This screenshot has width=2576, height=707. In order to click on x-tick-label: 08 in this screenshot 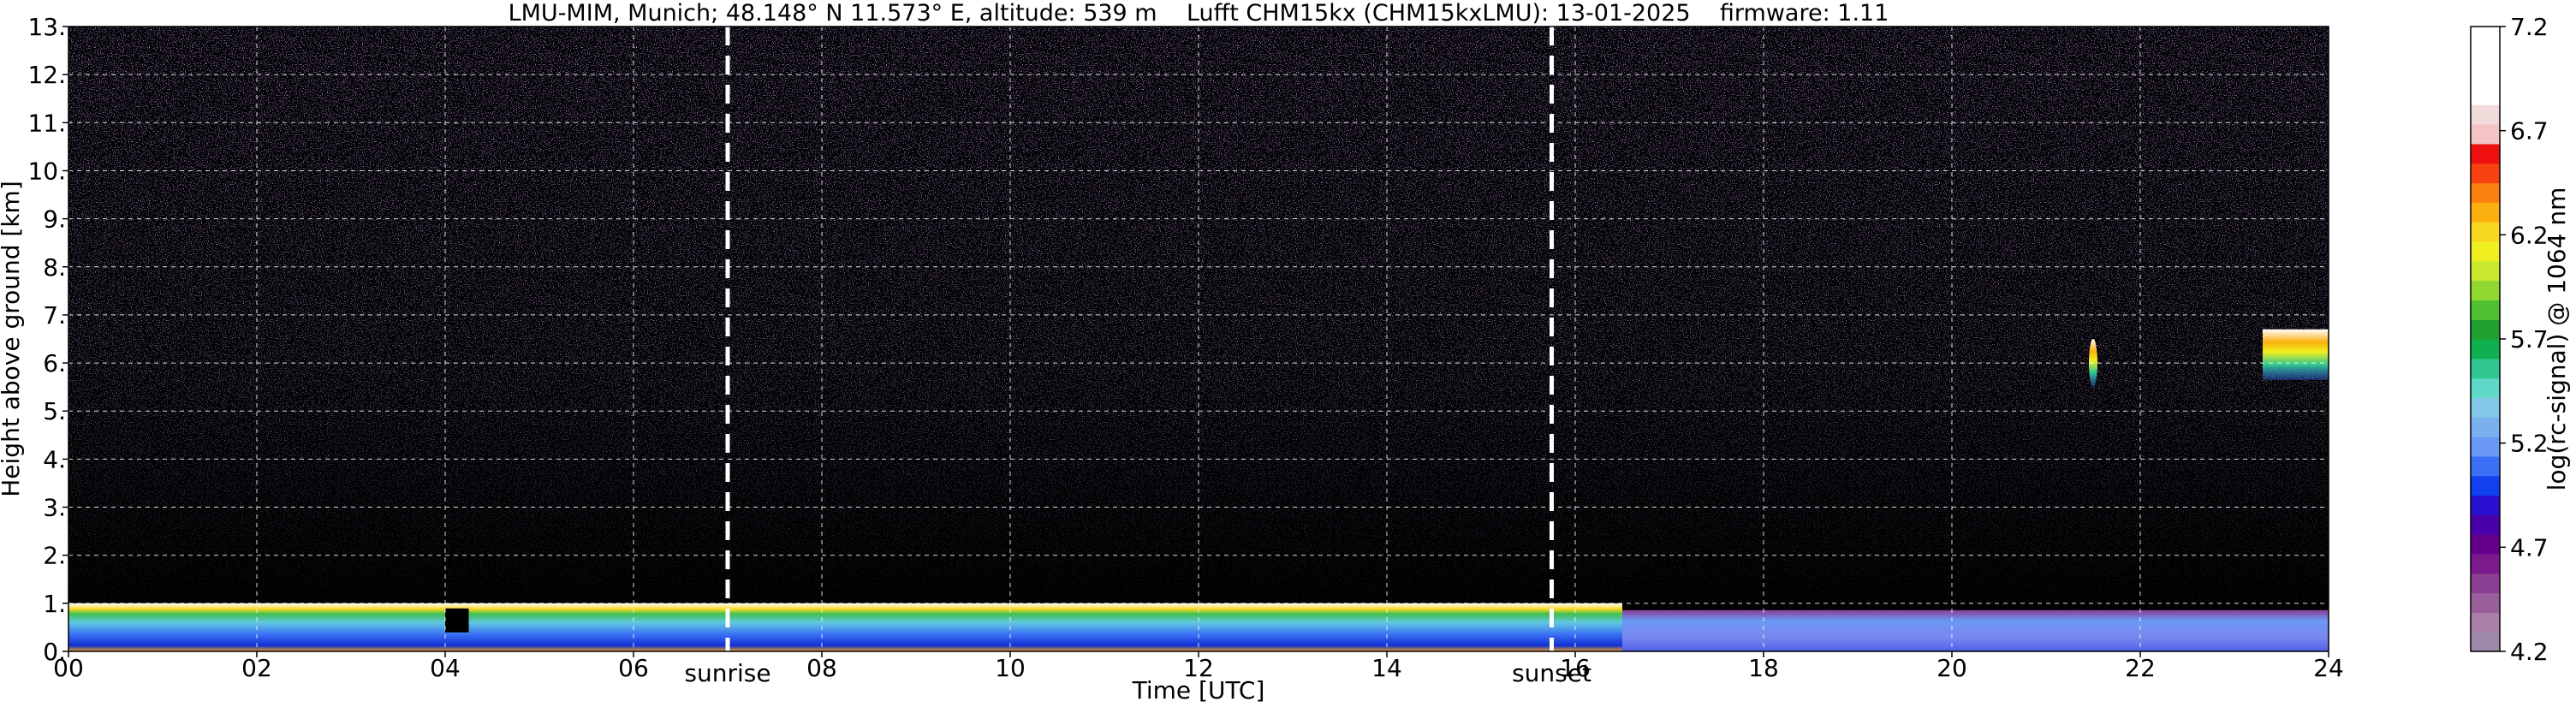, I will do `click(822, 668)`.